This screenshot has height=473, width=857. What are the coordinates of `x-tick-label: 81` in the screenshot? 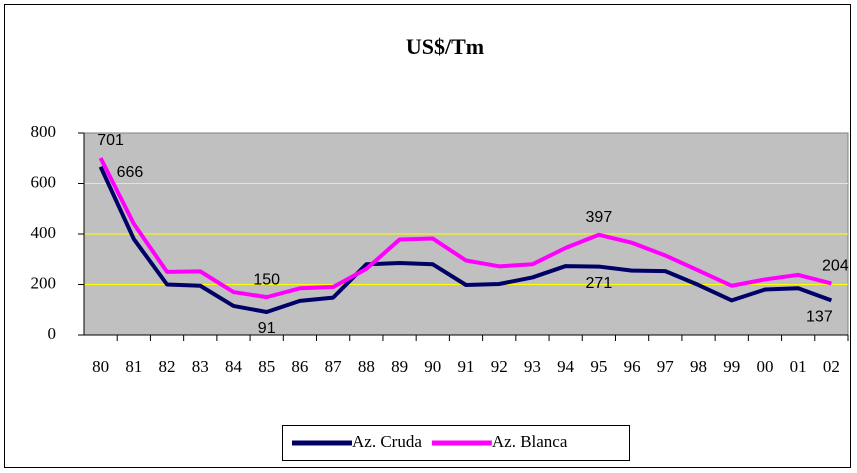 It's located at (133, 366).